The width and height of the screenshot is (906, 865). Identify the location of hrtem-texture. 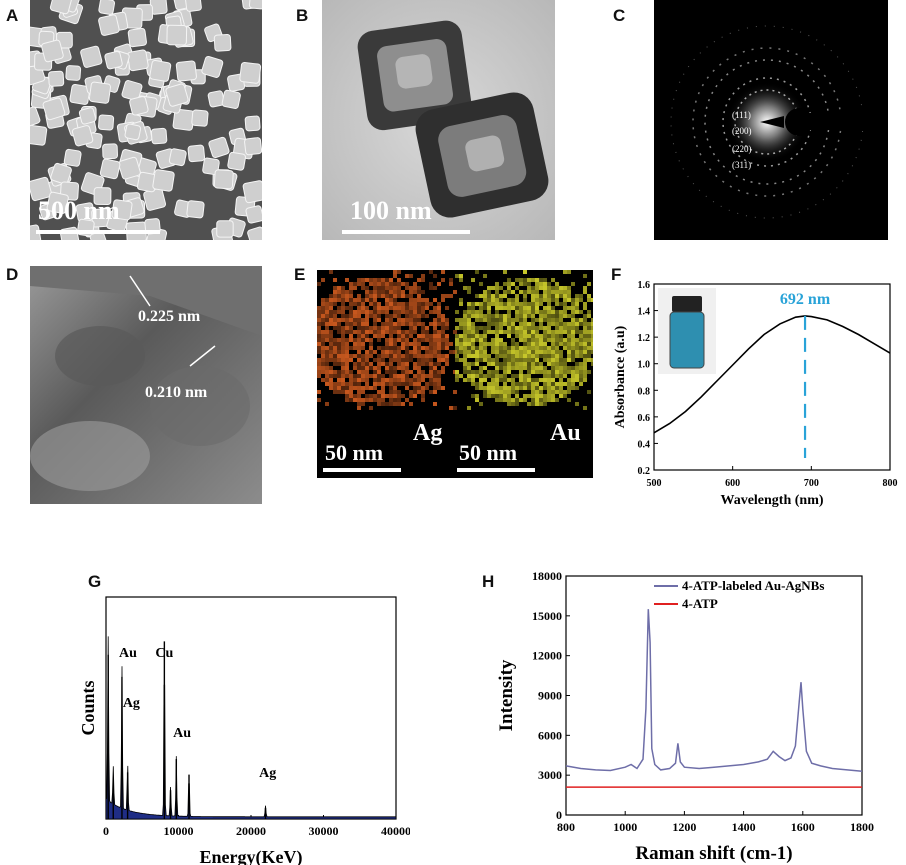
(146, 385).